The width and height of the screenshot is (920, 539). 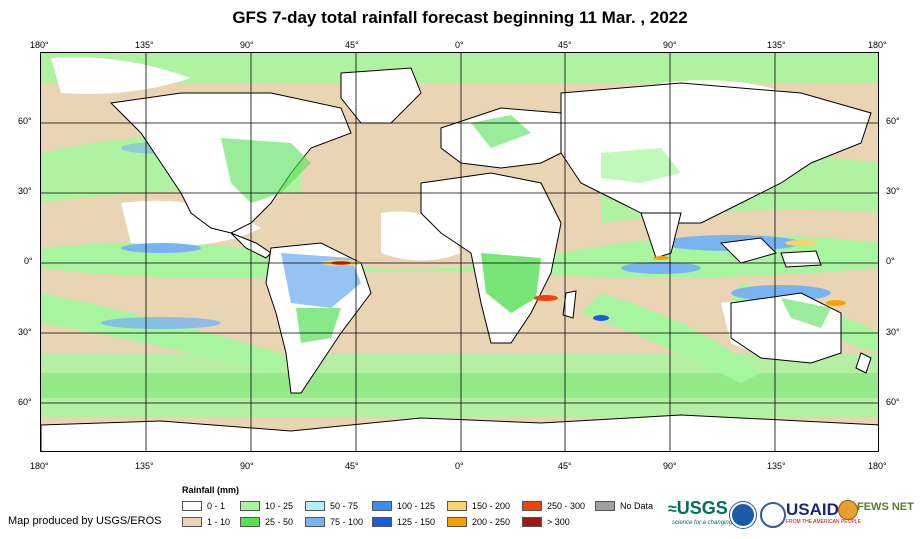 What do you see at coordinates (216, 506) in the screenshot?
I see `legend-label: 0 - 1` at bounding box center [216, 506].